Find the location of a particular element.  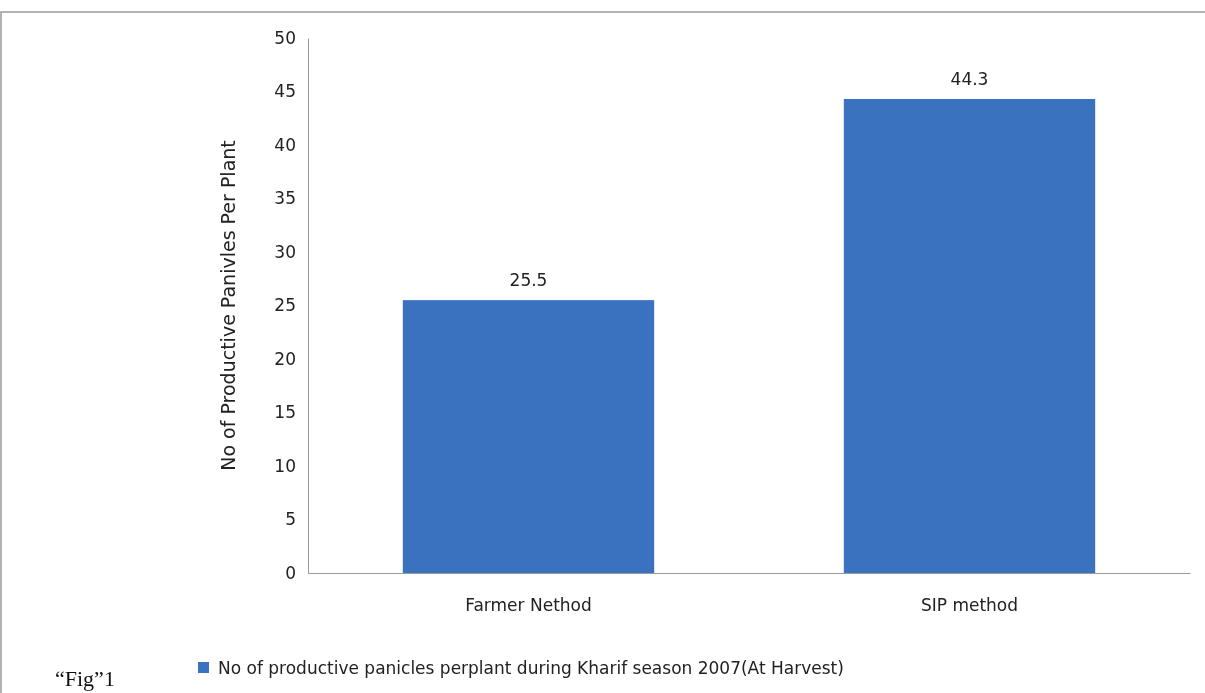

y-axis-title: No of Productive Panivles Per Plant is located at coordinates (228, 305).